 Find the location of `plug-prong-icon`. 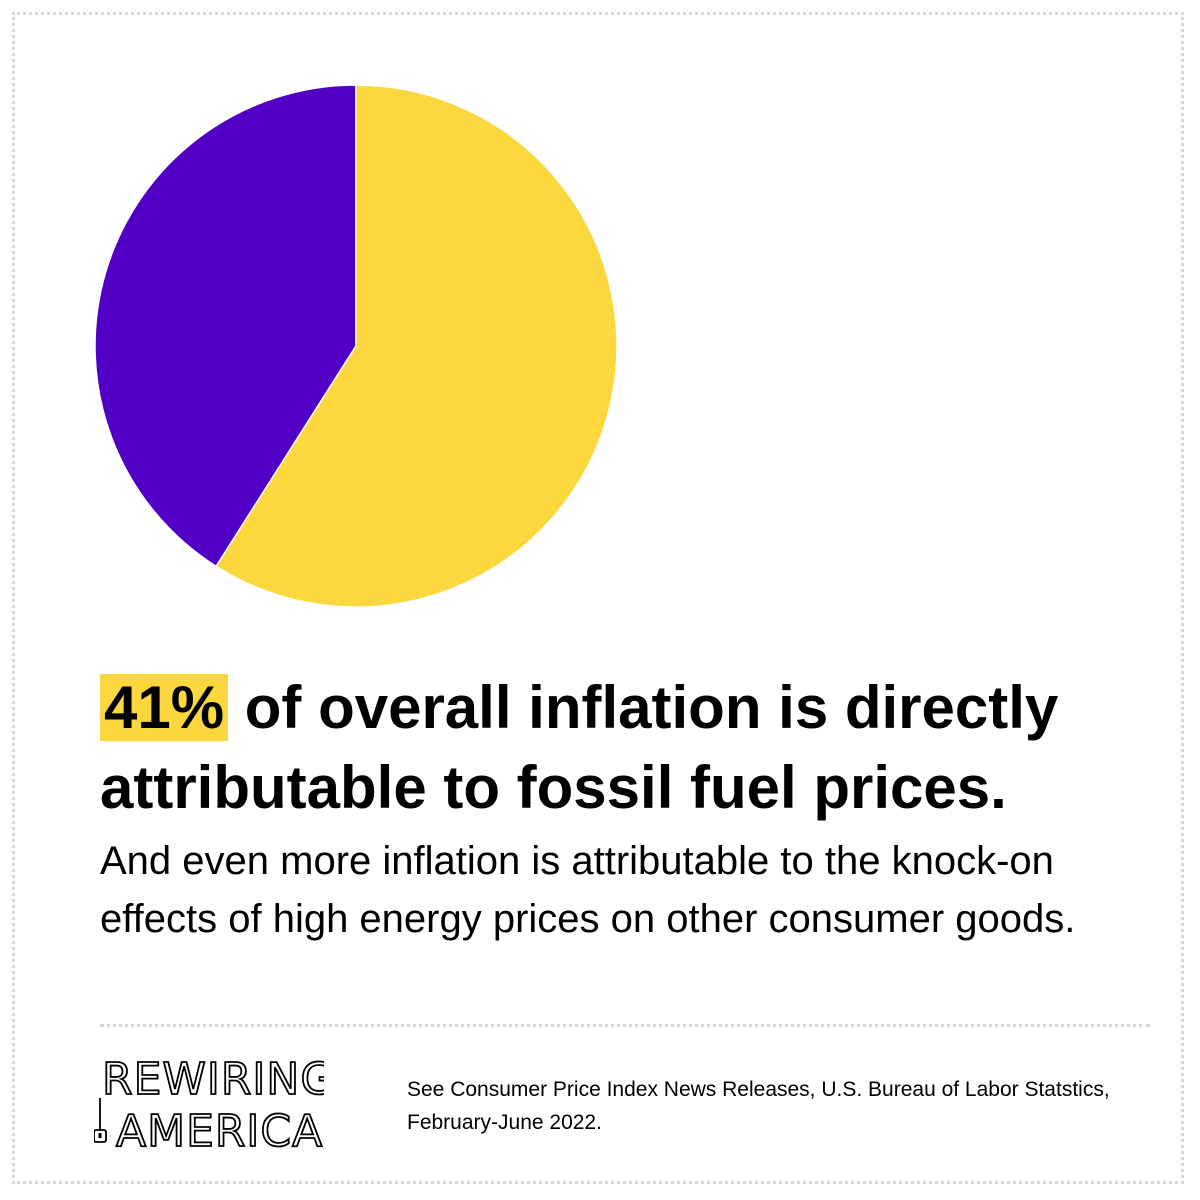

plug-prong-icon is located at coordinates (100, 1135).